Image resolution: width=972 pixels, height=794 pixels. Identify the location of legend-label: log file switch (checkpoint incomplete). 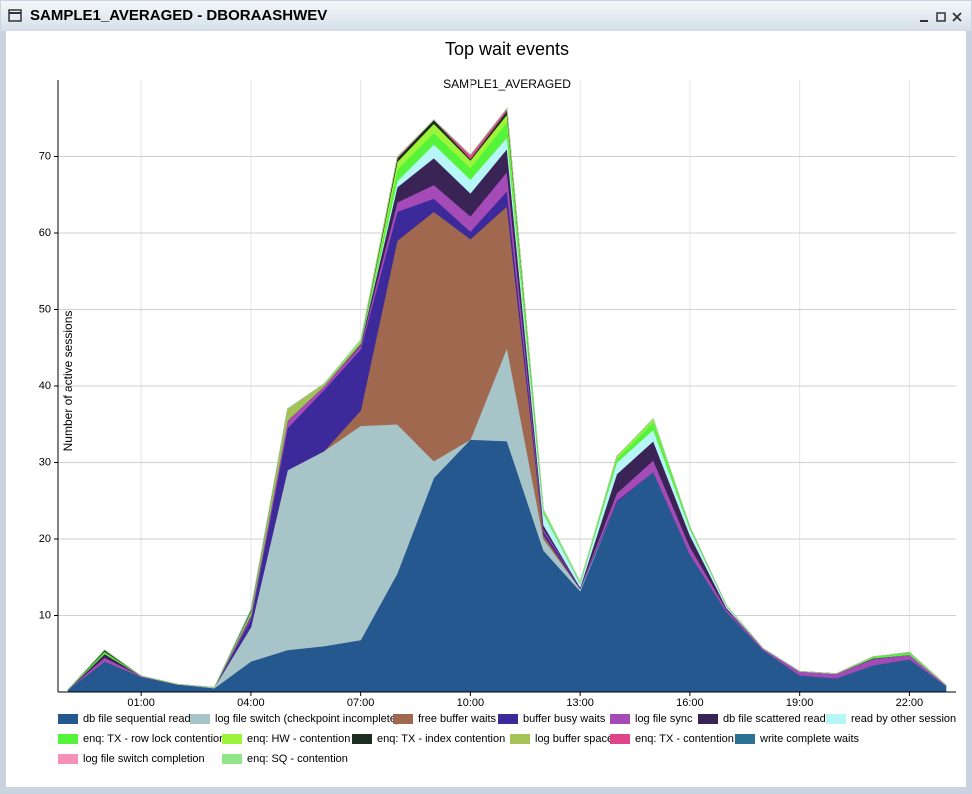
(307, 719).